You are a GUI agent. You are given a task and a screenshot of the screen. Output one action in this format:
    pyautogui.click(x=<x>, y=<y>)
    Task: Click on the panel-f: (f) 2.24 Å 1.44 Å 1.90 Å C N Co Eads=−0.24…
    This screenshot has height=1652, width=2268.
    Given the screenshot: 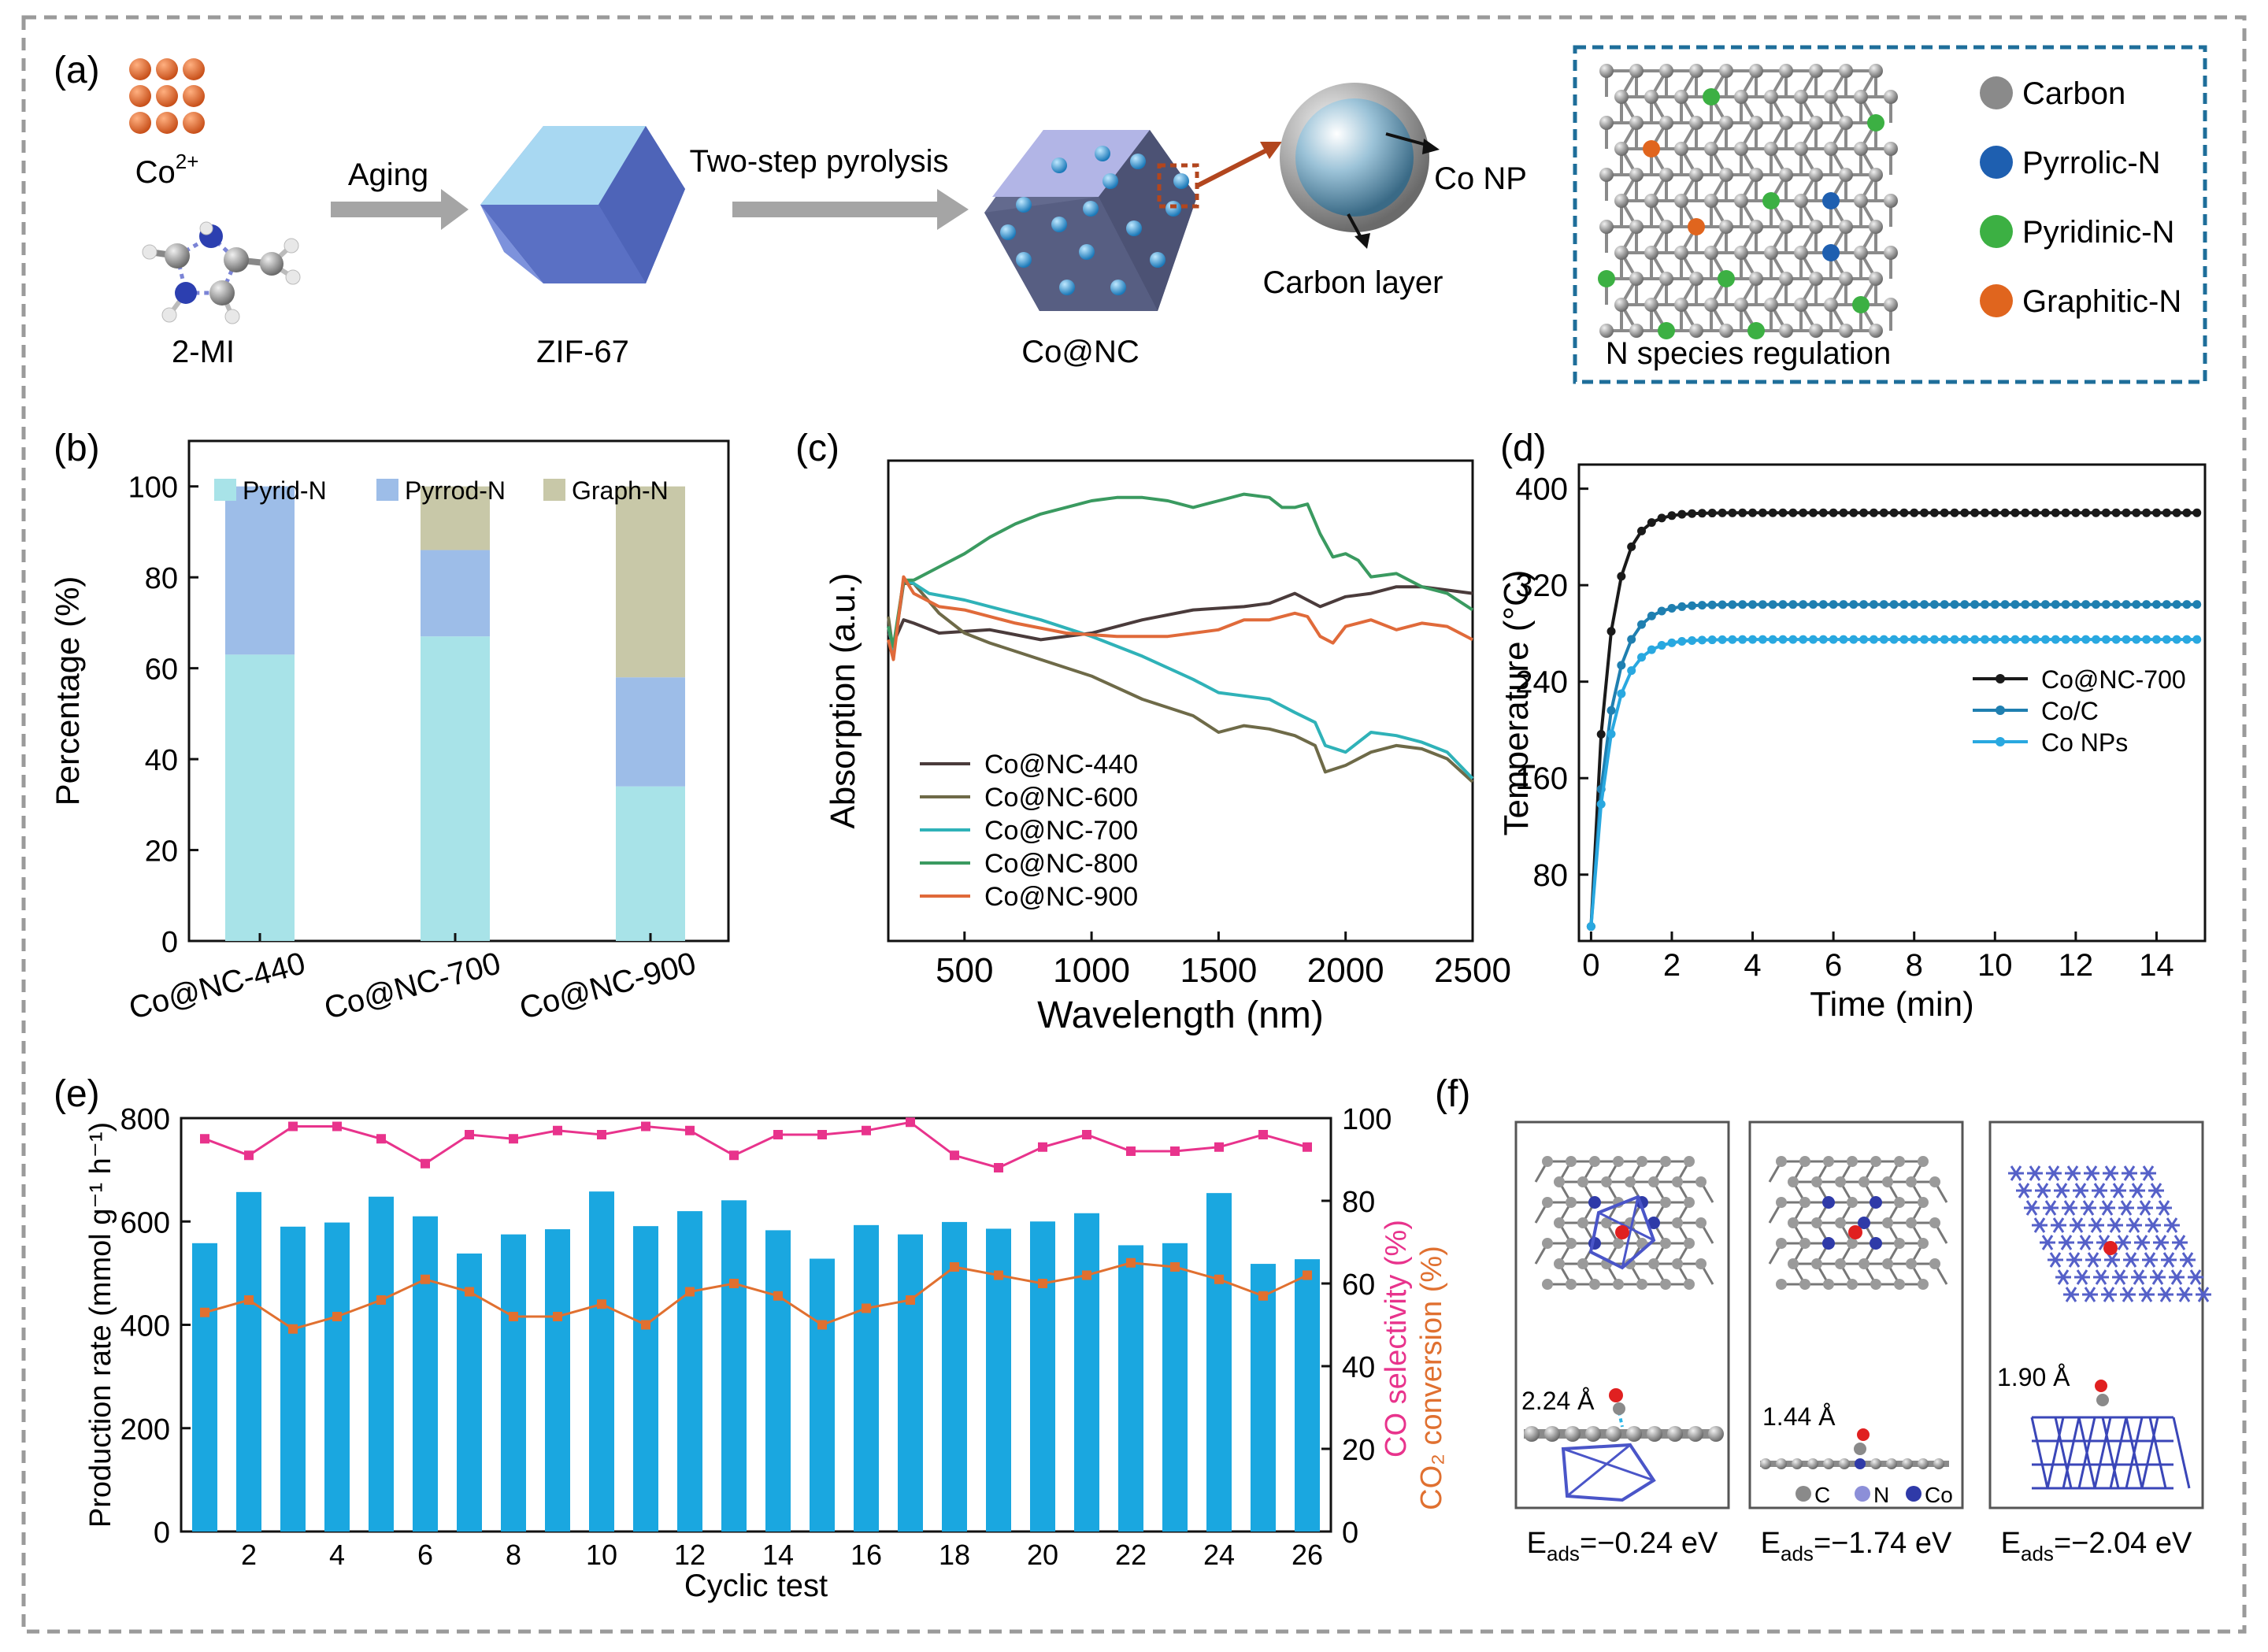 What is the action you would take?
    pyautogui.click(x=1823, y=1319)
    